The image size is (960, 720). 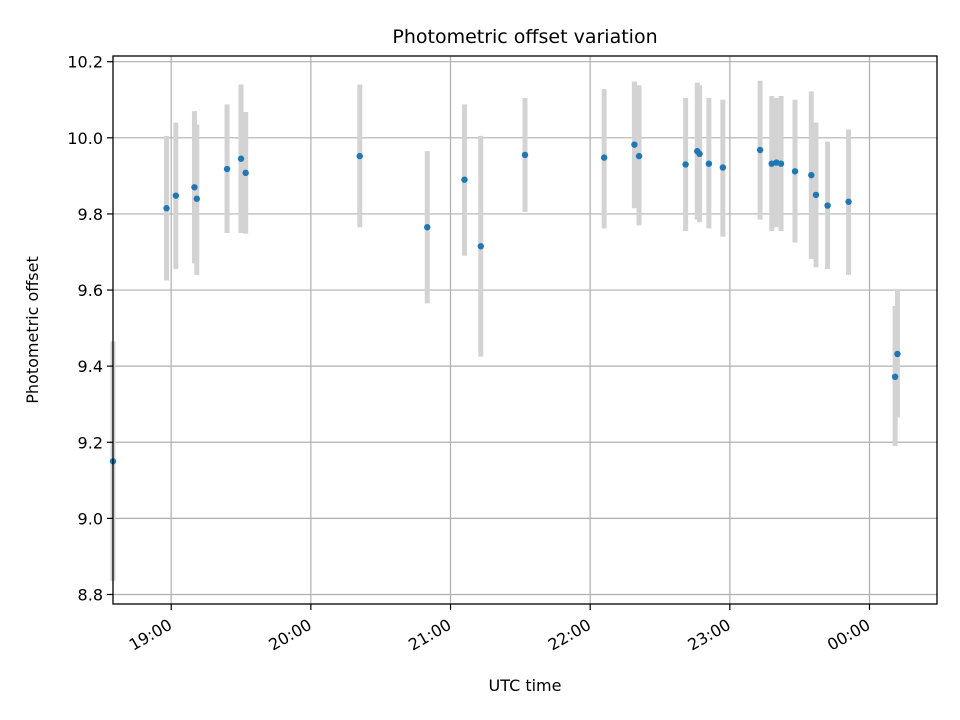 I want to click on y-tick-label: 9.2, so click(x=90, y=442).